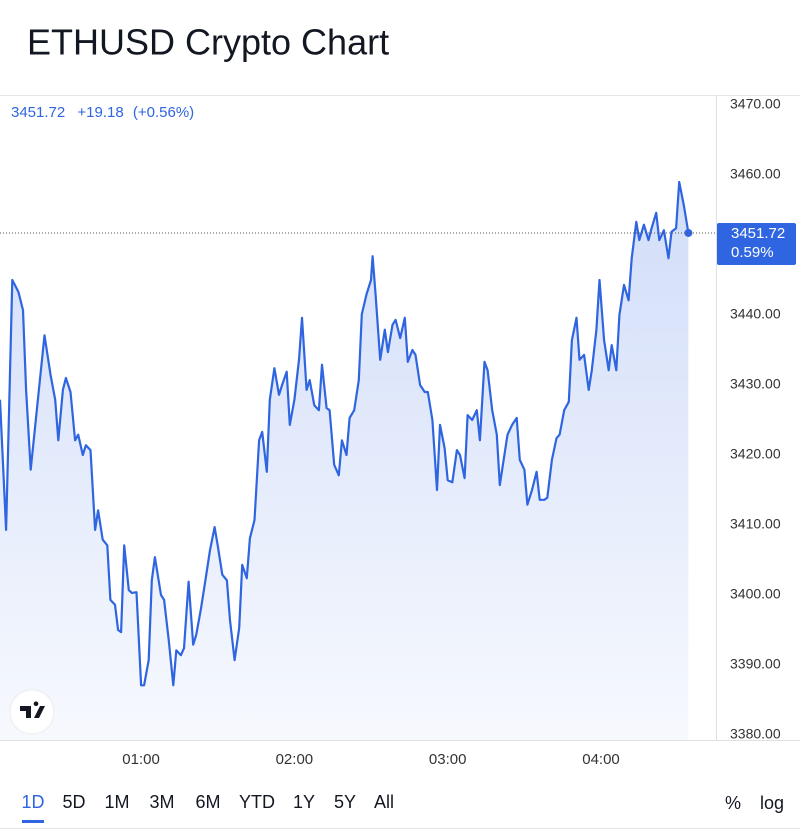 The height and width of the screenshot is (837, 800). Describe the element at coordinates (755, 664) in the screenshot. I see `y-tick-label: 3390.00` at that location.